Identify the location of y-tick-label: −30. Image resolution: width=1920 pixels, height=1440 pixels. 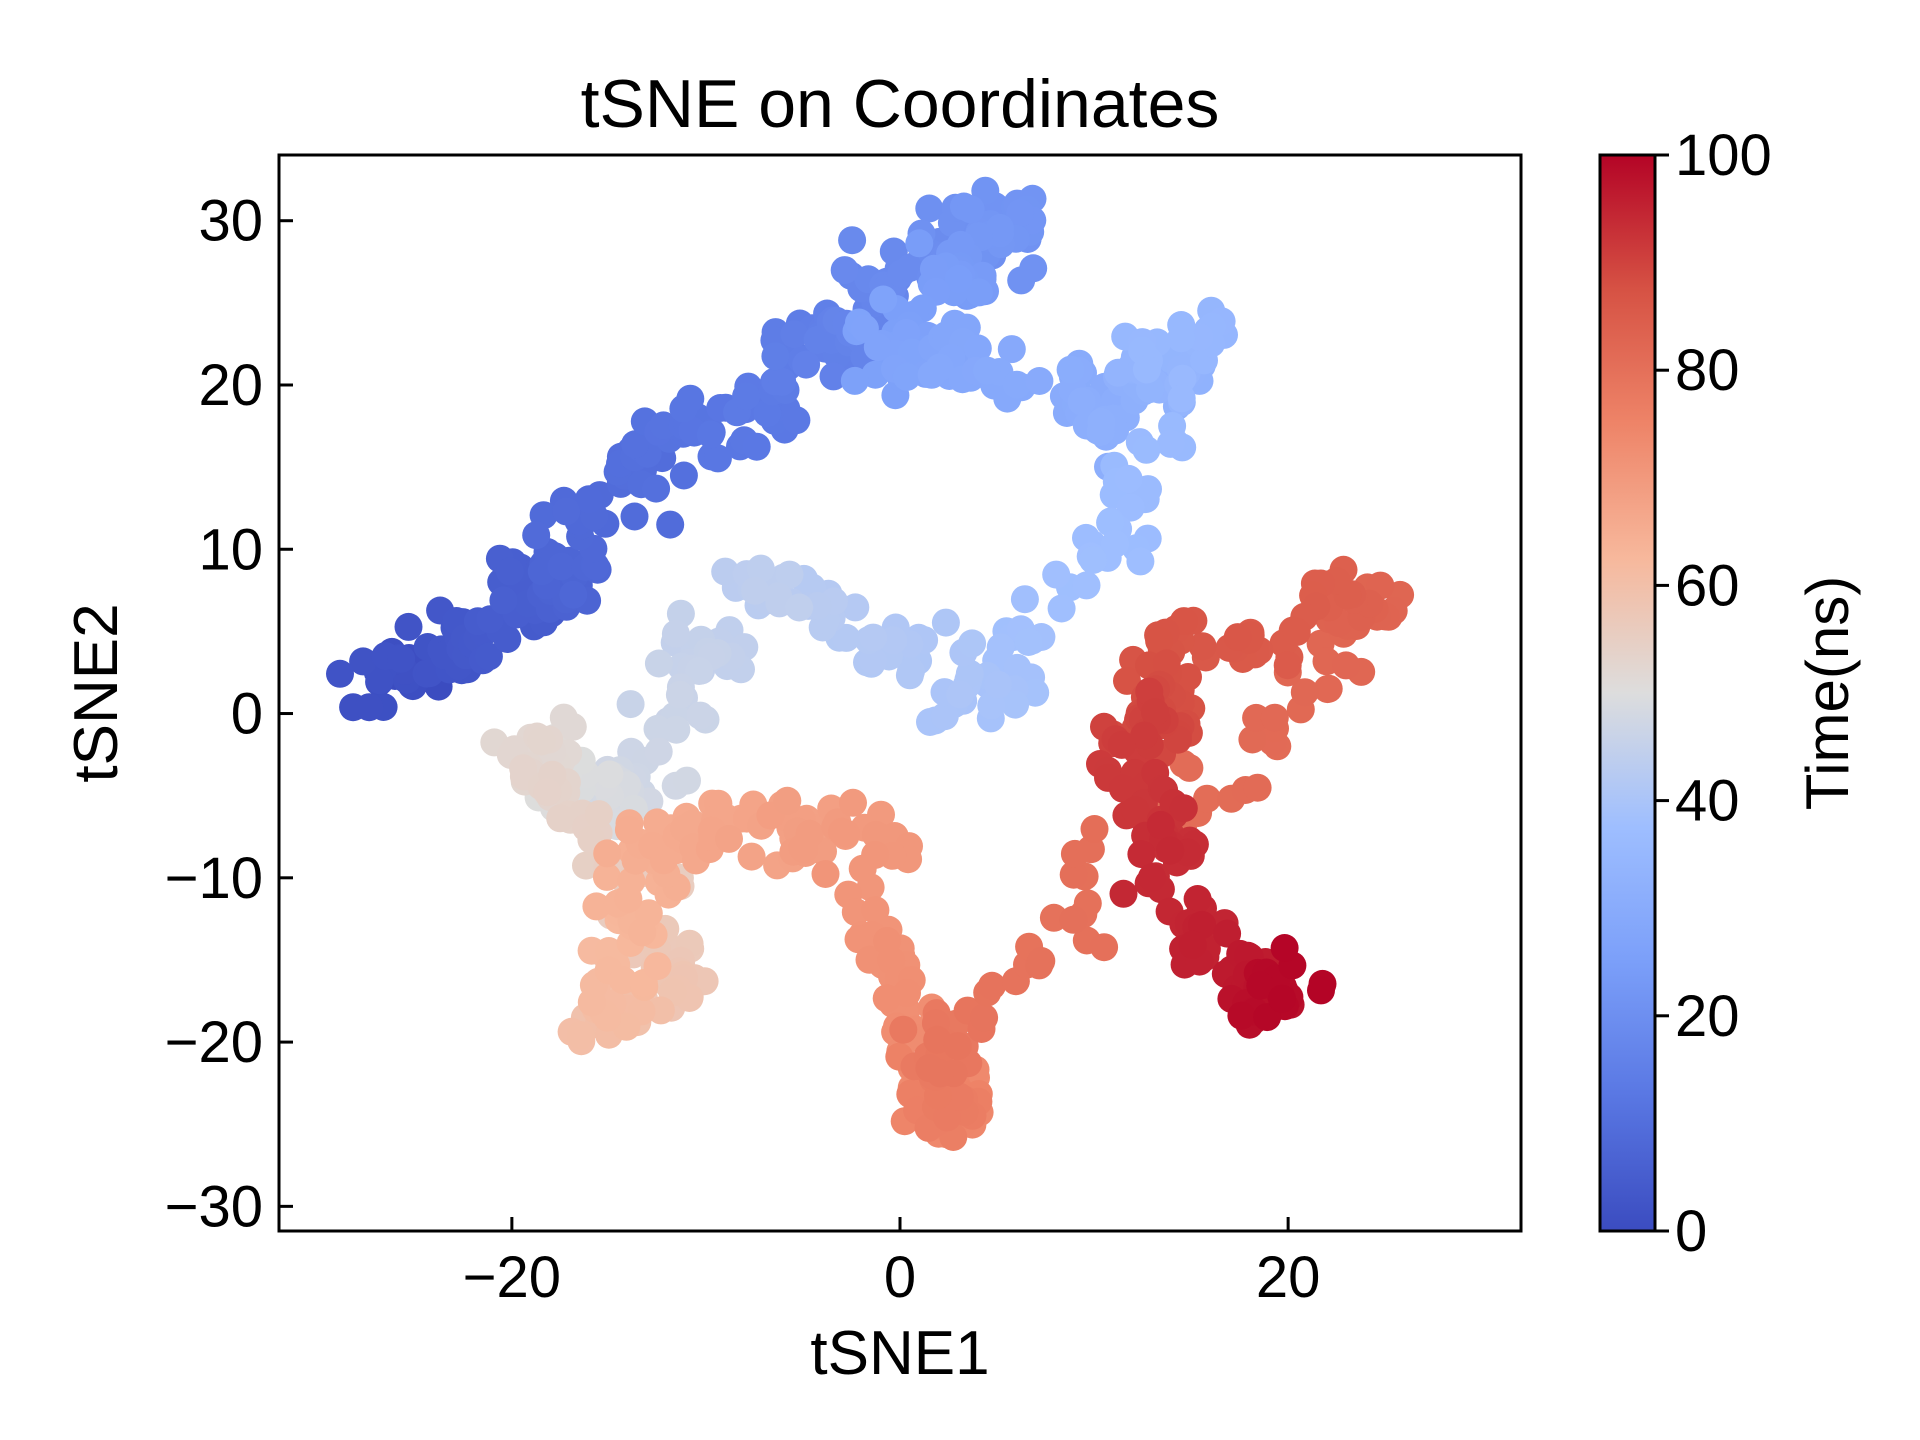
(214, 1206).